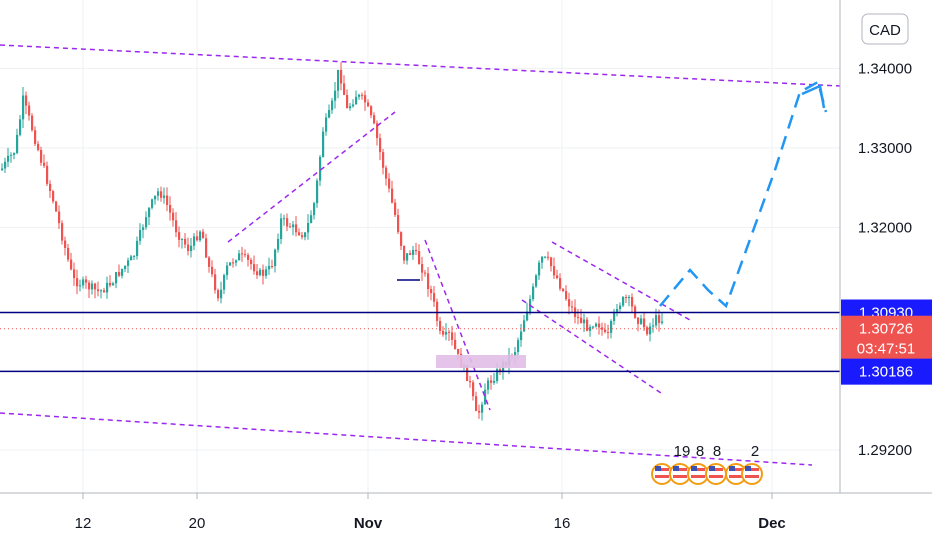 The image size is (932, 550). I want to click on currency-badge: CAD, so click(885, 29).